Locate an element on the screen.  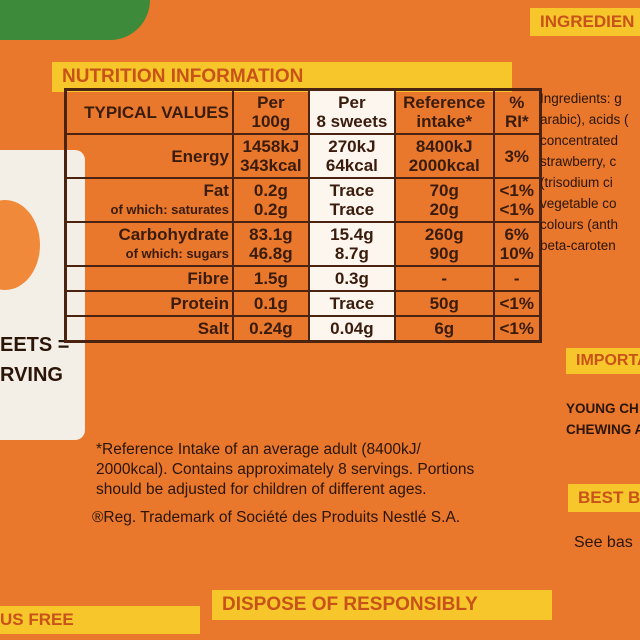
cell: 0.3g is located at coordinates (351, 278).